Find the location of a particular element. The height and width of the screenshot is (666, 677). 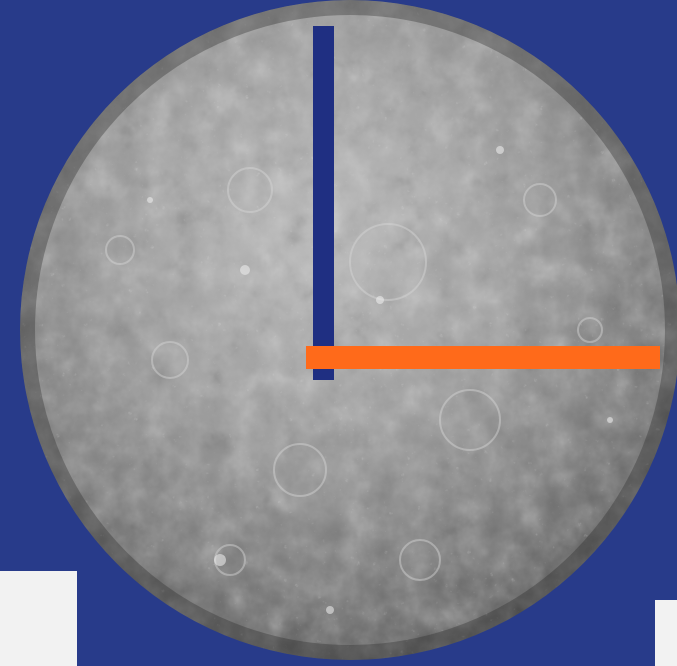

bottom-left-panel is located at coordinates (38, 618).